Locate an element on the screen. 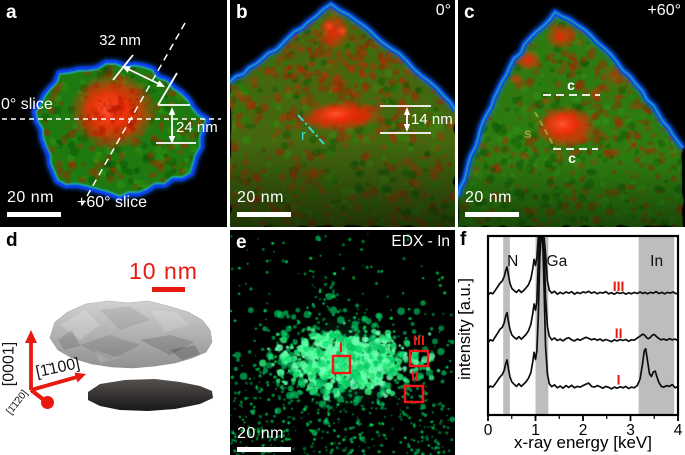  band-N is located at coordinates (506, 325).